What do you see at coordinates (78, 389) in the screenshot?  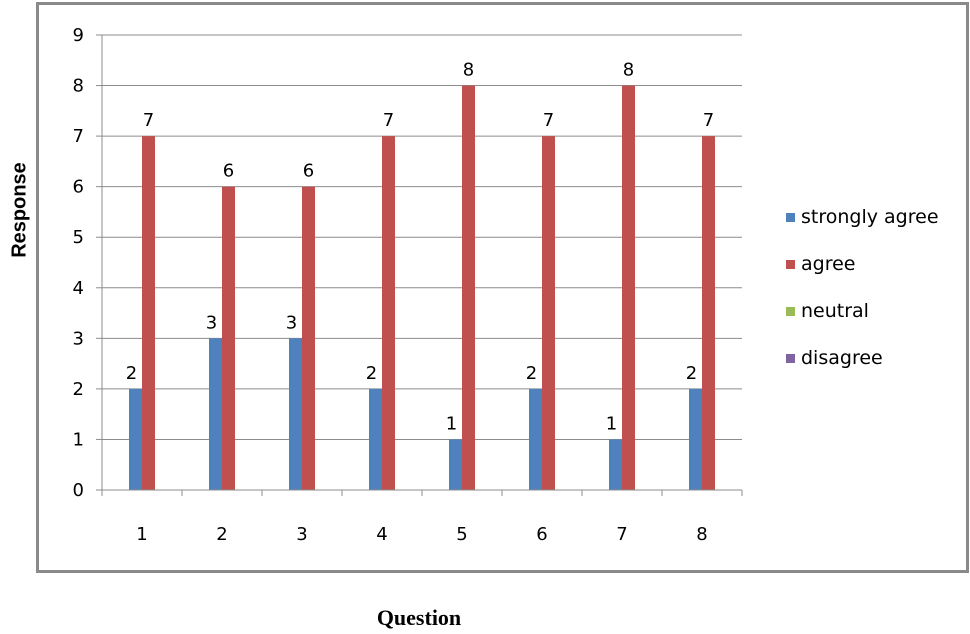 I see `y-tick-label: 2` at bounding box center [78, 389].